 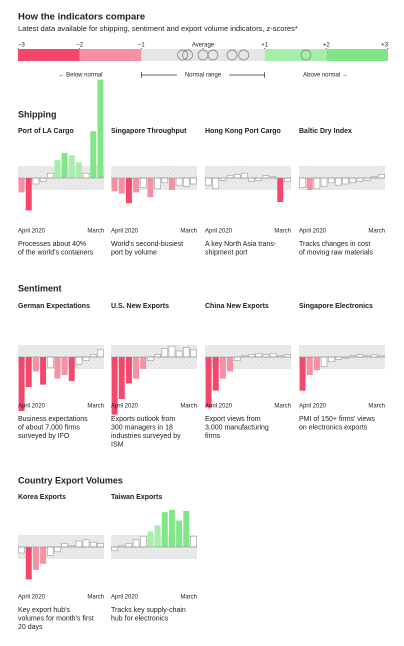 What do you see at coordinates (134, 252) in the screenshot?
I see `chart-description: port by volume` at bounding box center [134, 252].